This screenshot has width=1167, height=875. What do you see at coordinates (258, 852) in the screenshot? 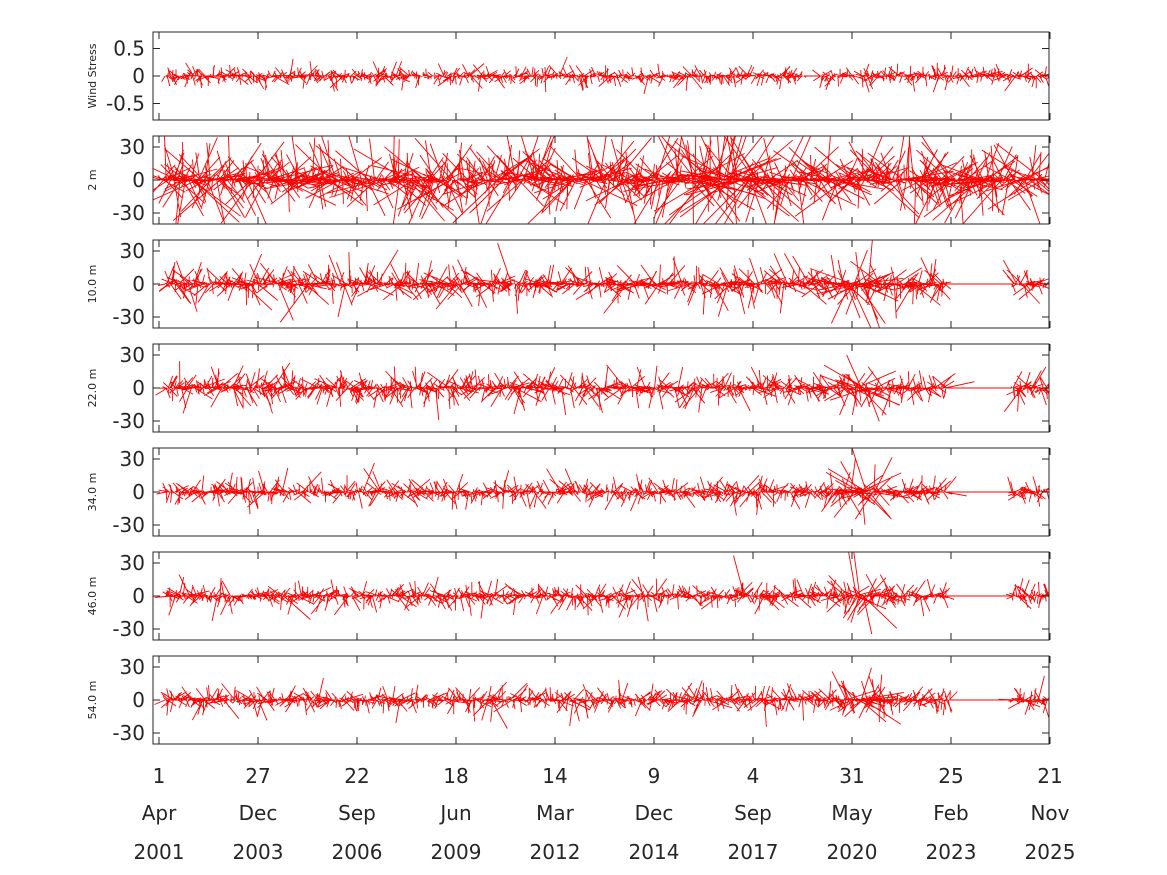
I see `x-tick-year-label: 2003` at bounding box center [258, 852].